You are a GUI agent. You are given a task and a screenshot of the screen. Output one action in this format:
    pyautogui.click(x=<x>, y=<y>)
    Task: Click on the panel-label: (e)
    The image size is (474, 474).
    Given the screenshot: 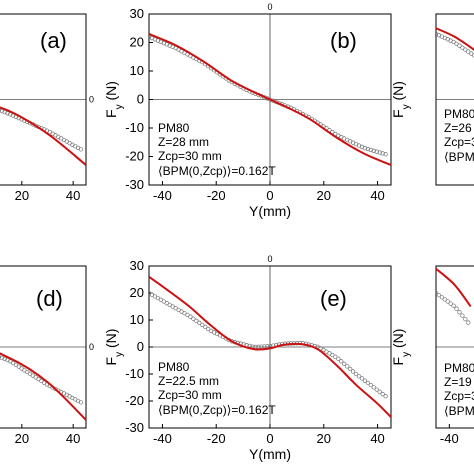 What is the action you would take?
    pyautogui.click(x=333, y=298)
    